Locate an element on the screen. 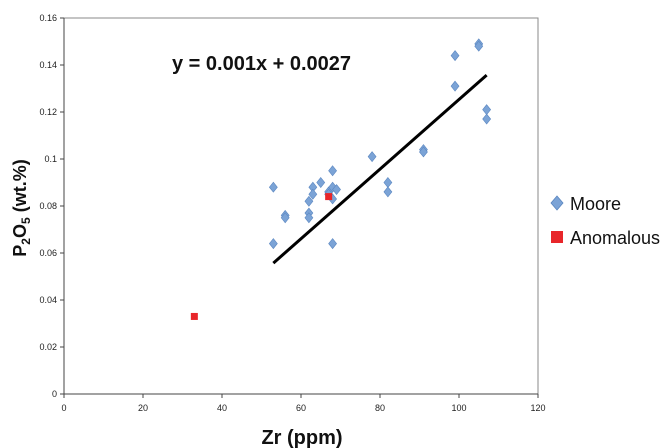 This screenshot has height=448, width=672. legend: Moore Anomalous is located at coordinates (605, 221).